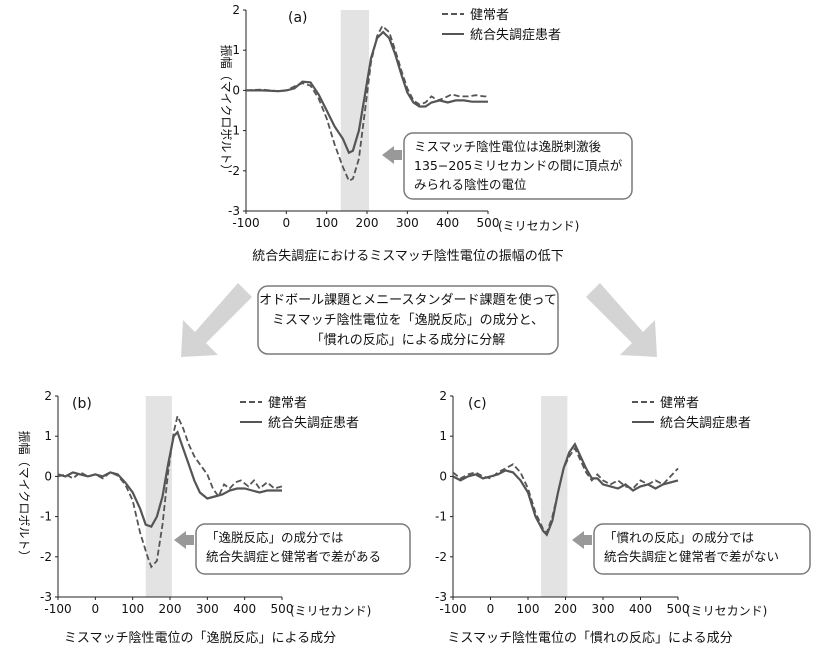 Image resolution: width=816 pixels, height=653 pixels. I want to click on middle-box, so click(408, 320).